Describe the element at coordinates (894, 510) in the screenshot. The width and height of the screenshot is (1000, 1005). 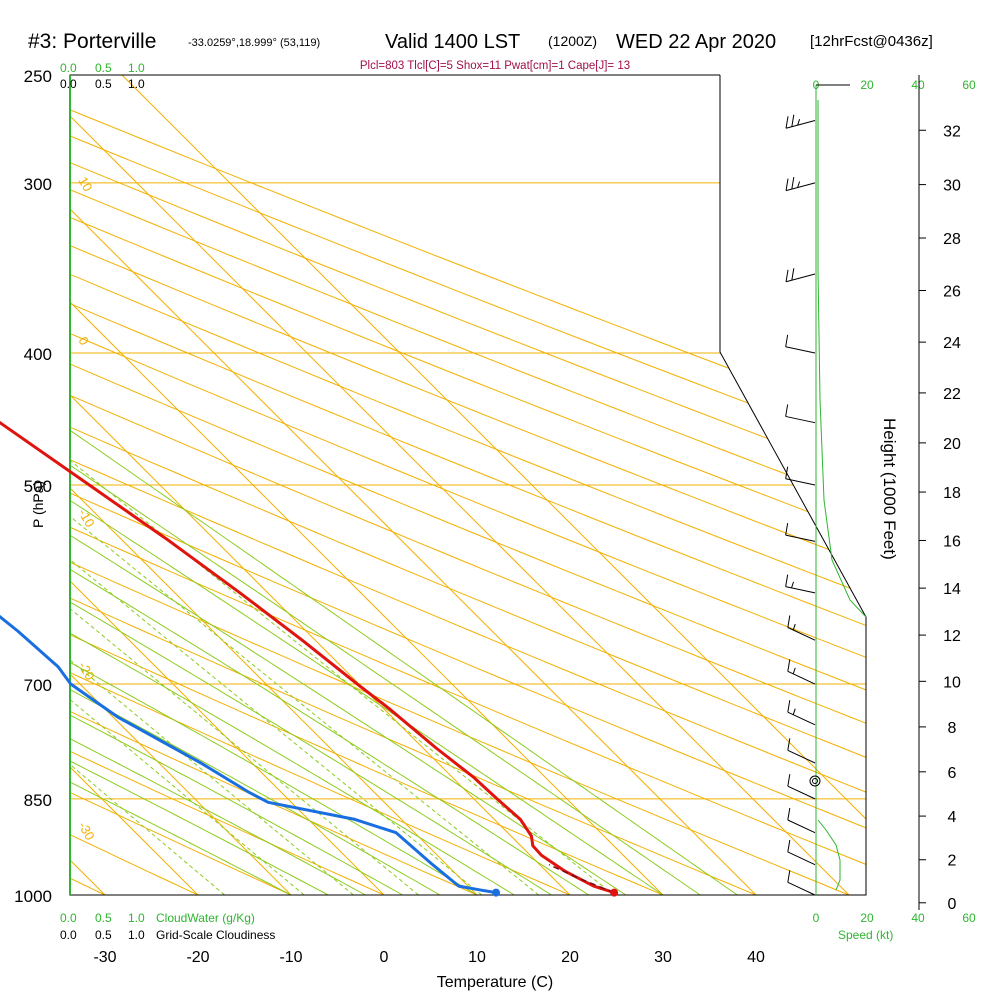
I see `wind-speed-scale: 0 20 40 60 0 20 40 60 Speed (kt)` at that location.